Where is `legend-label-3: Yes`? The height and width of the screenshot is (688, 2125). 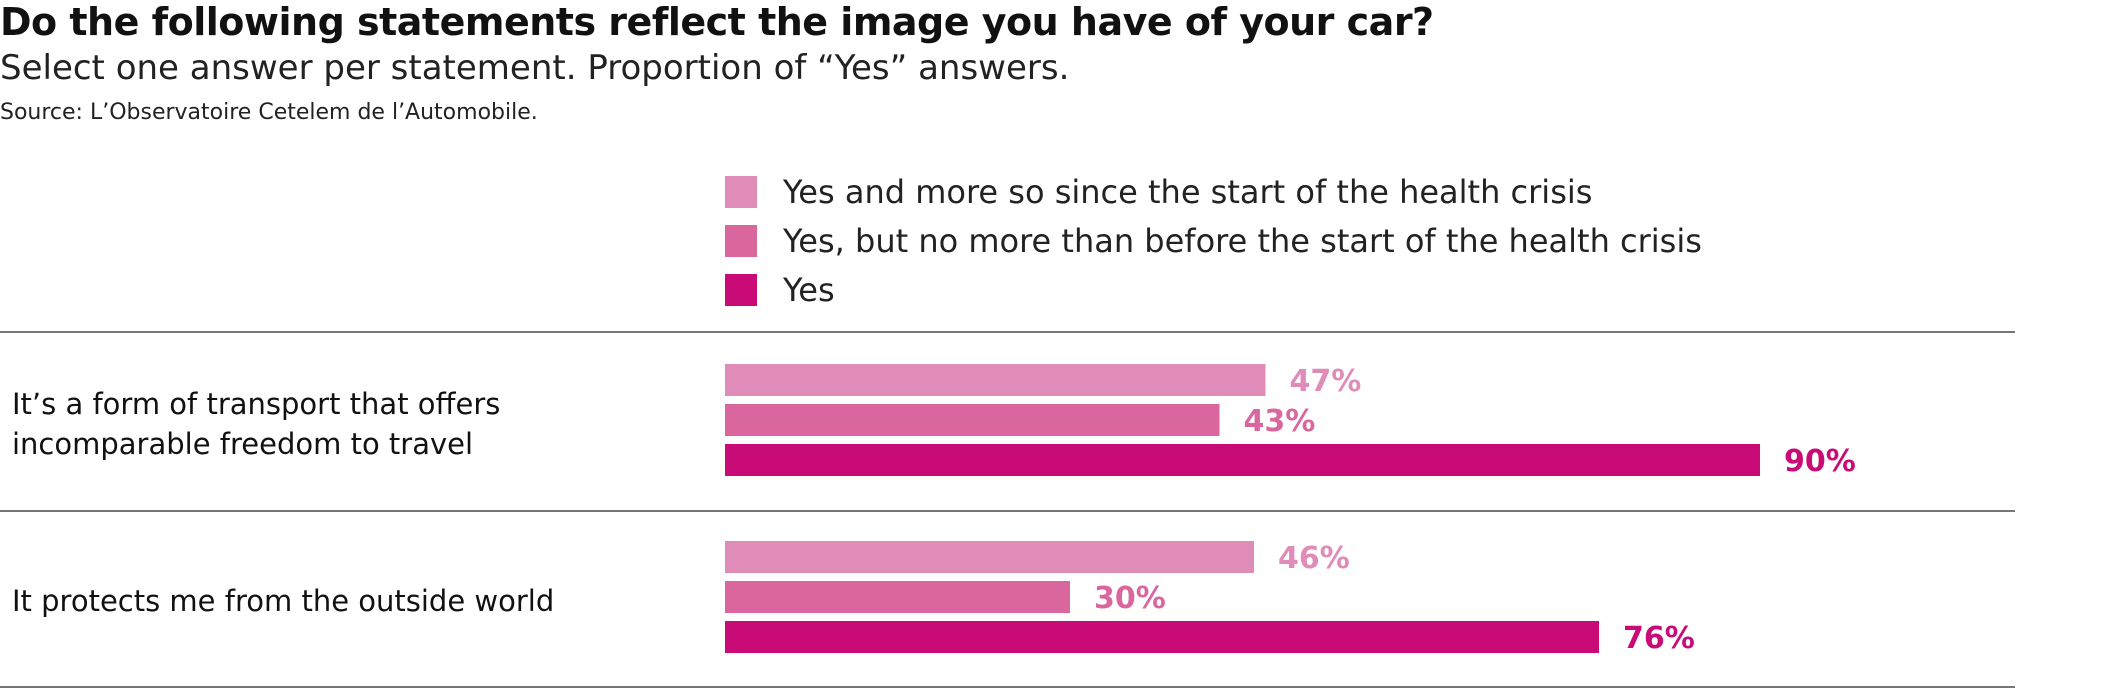 legend-label-3: Yes is located at coordinates (809, 290).